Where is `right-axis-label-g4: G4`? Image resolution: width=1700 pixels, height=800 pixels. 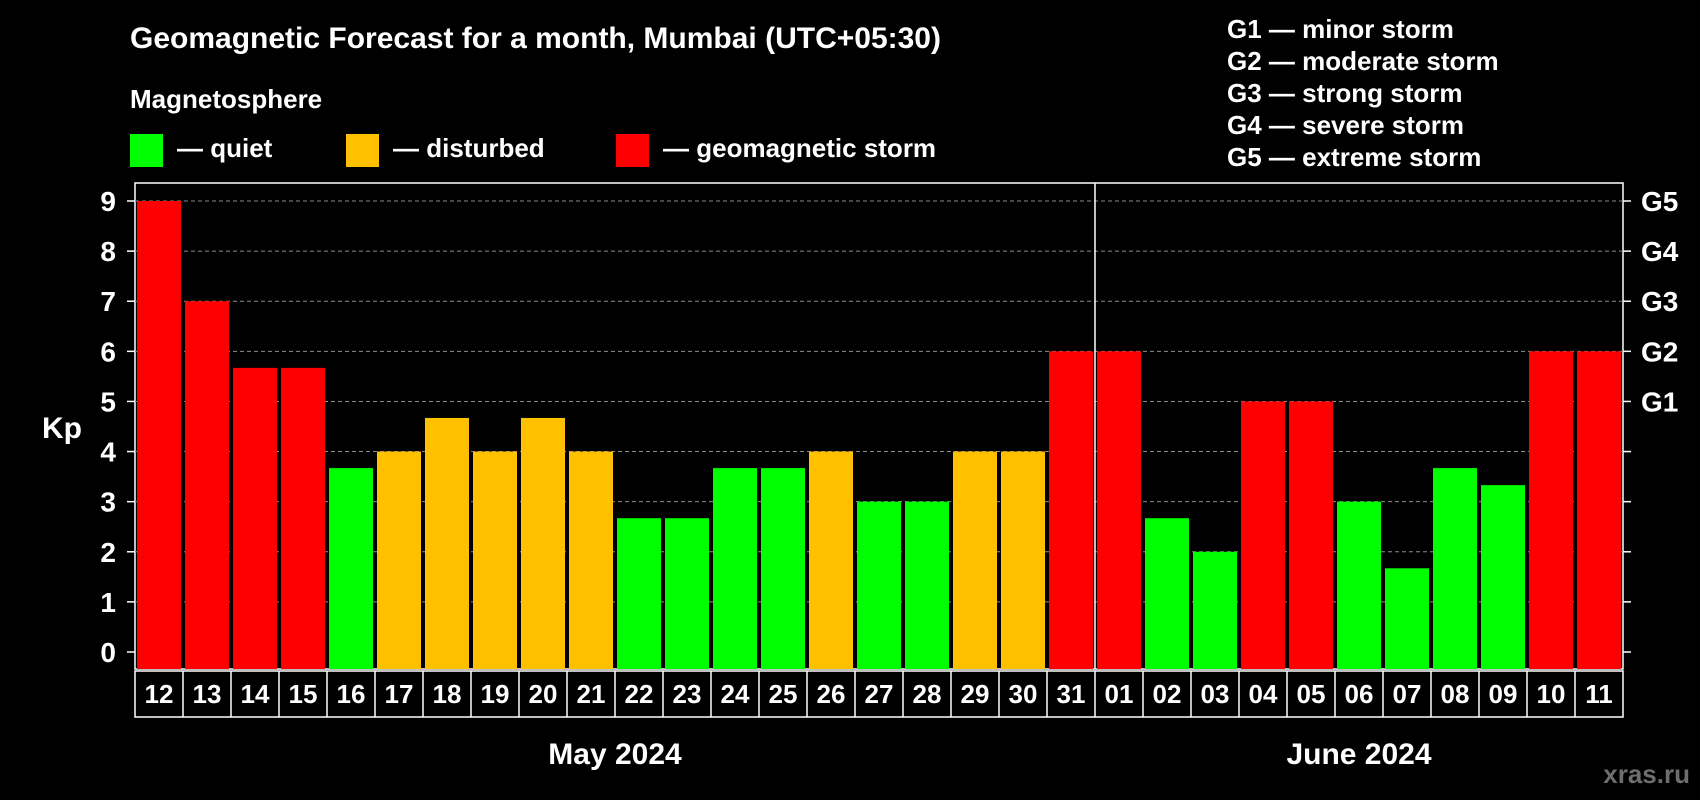
right-axis-label-g4: G4 is located at coordinates (1660, 251).